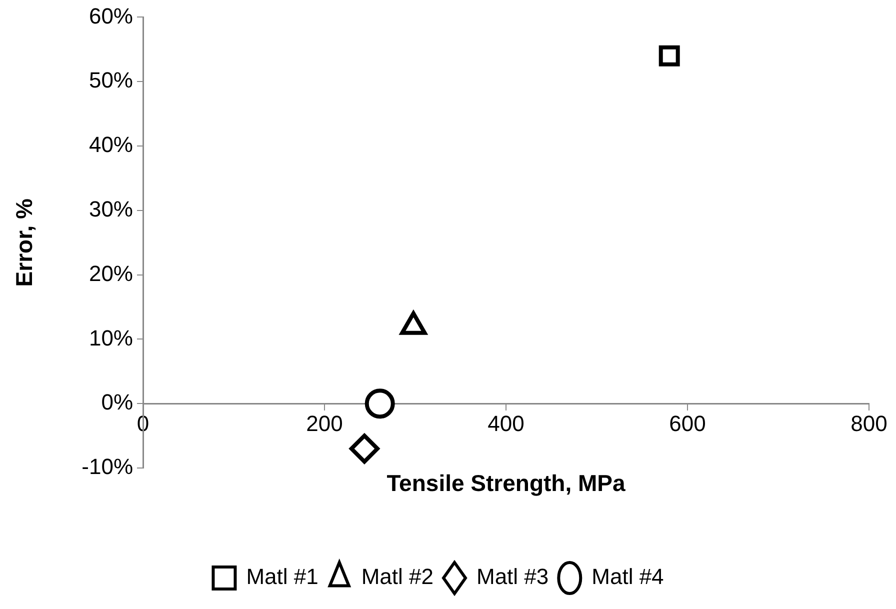 This screenshot has width=896, height=609. What do you see at coordinates (24, 242) in the screenshot?
I see `y-axis-title: Error, %` at bounding box center [24, 242].